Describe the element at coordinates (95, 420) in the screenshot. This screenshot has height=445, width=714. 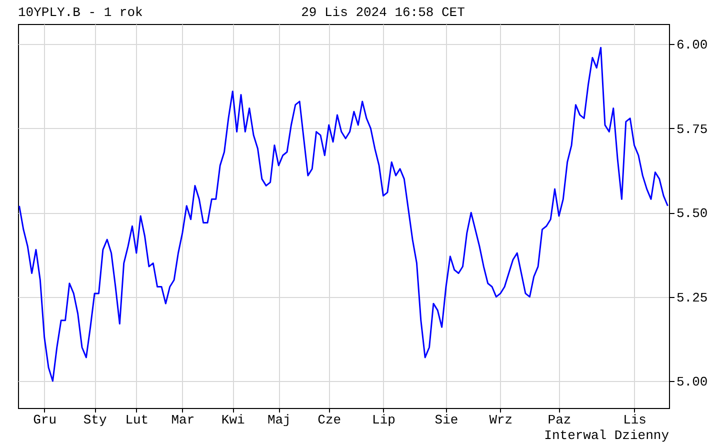
I see `x-tick-label: Sty` at that location.